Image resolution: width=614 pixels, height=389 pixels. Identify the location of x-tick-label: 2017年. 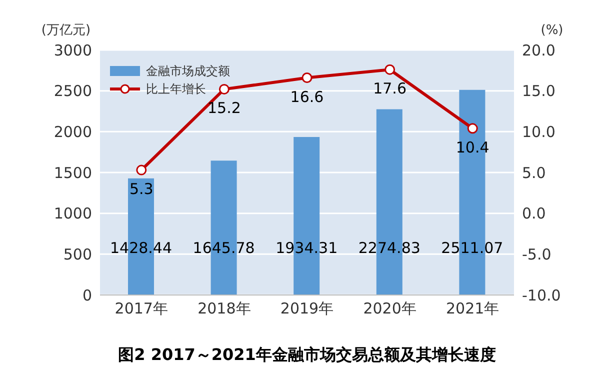
(141, 309).